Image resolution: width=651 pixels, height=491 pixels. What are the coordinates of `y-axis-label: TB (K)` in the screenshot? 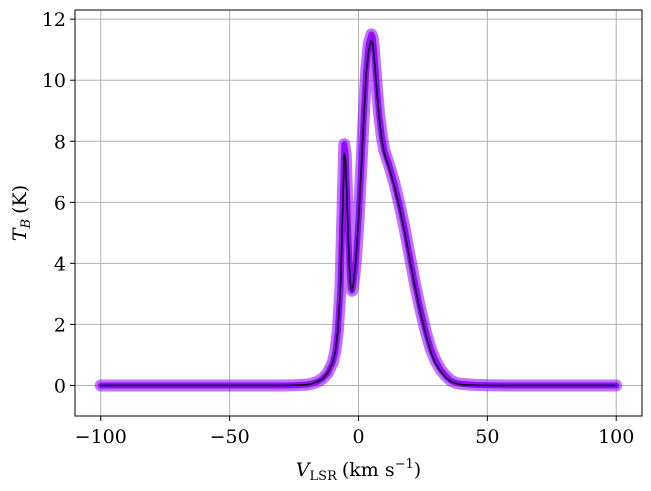 It's located at (21, 213).